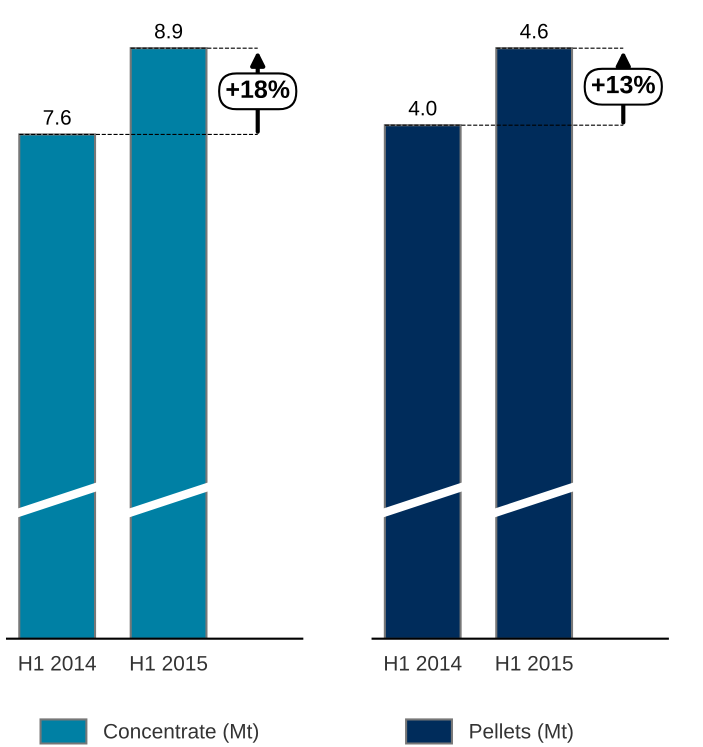  Describe the element at coordinates (422, 108) in the screenshot. I see `data-label: 4.0` at that location.